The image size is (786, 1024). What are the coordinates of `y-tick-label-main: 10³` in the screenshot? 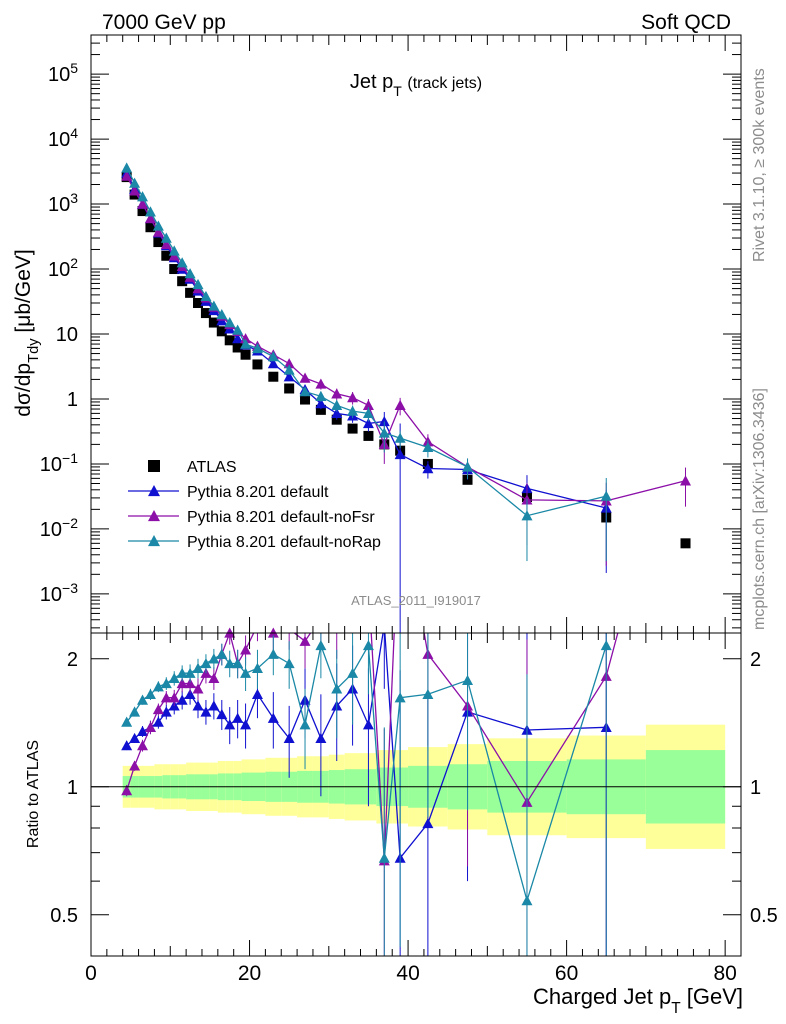 It's located at (63, 203).